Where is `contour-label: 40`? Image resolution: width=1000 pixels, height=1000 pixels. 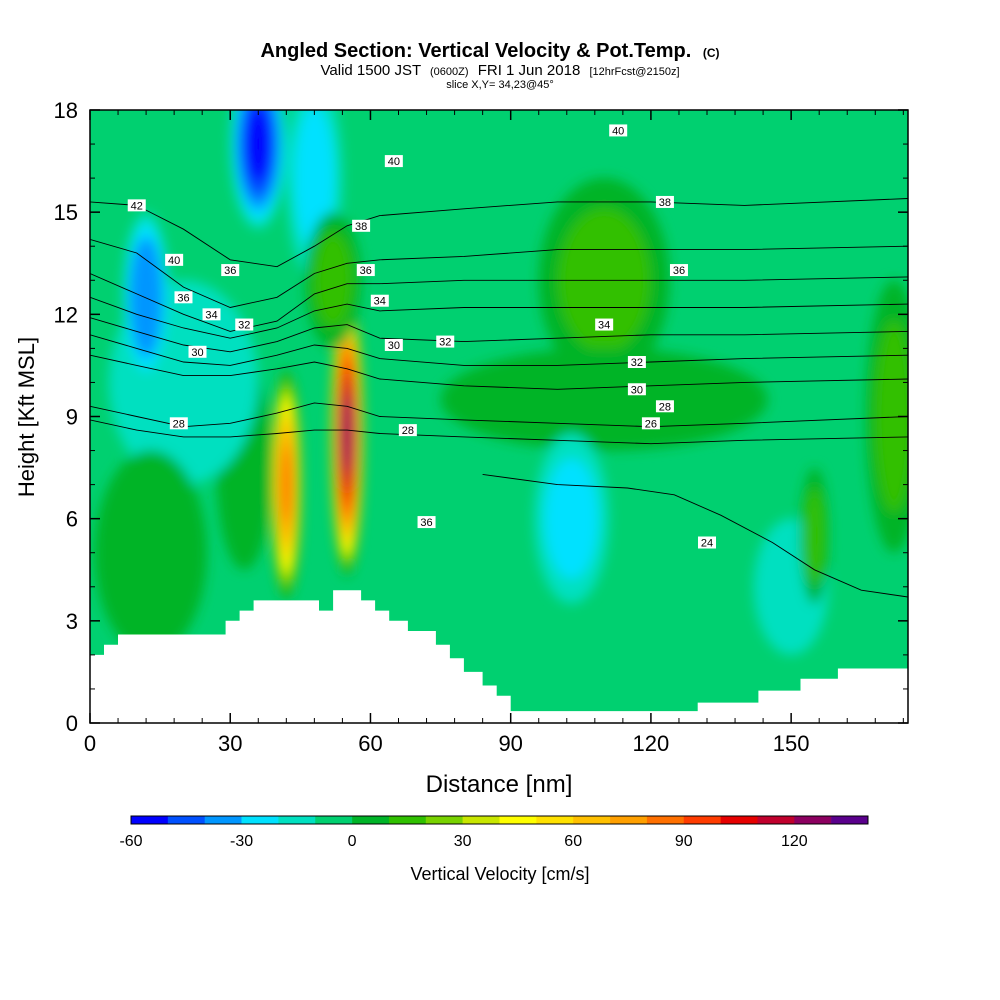 contour-label: 40 is located at coordinates (174, 260).